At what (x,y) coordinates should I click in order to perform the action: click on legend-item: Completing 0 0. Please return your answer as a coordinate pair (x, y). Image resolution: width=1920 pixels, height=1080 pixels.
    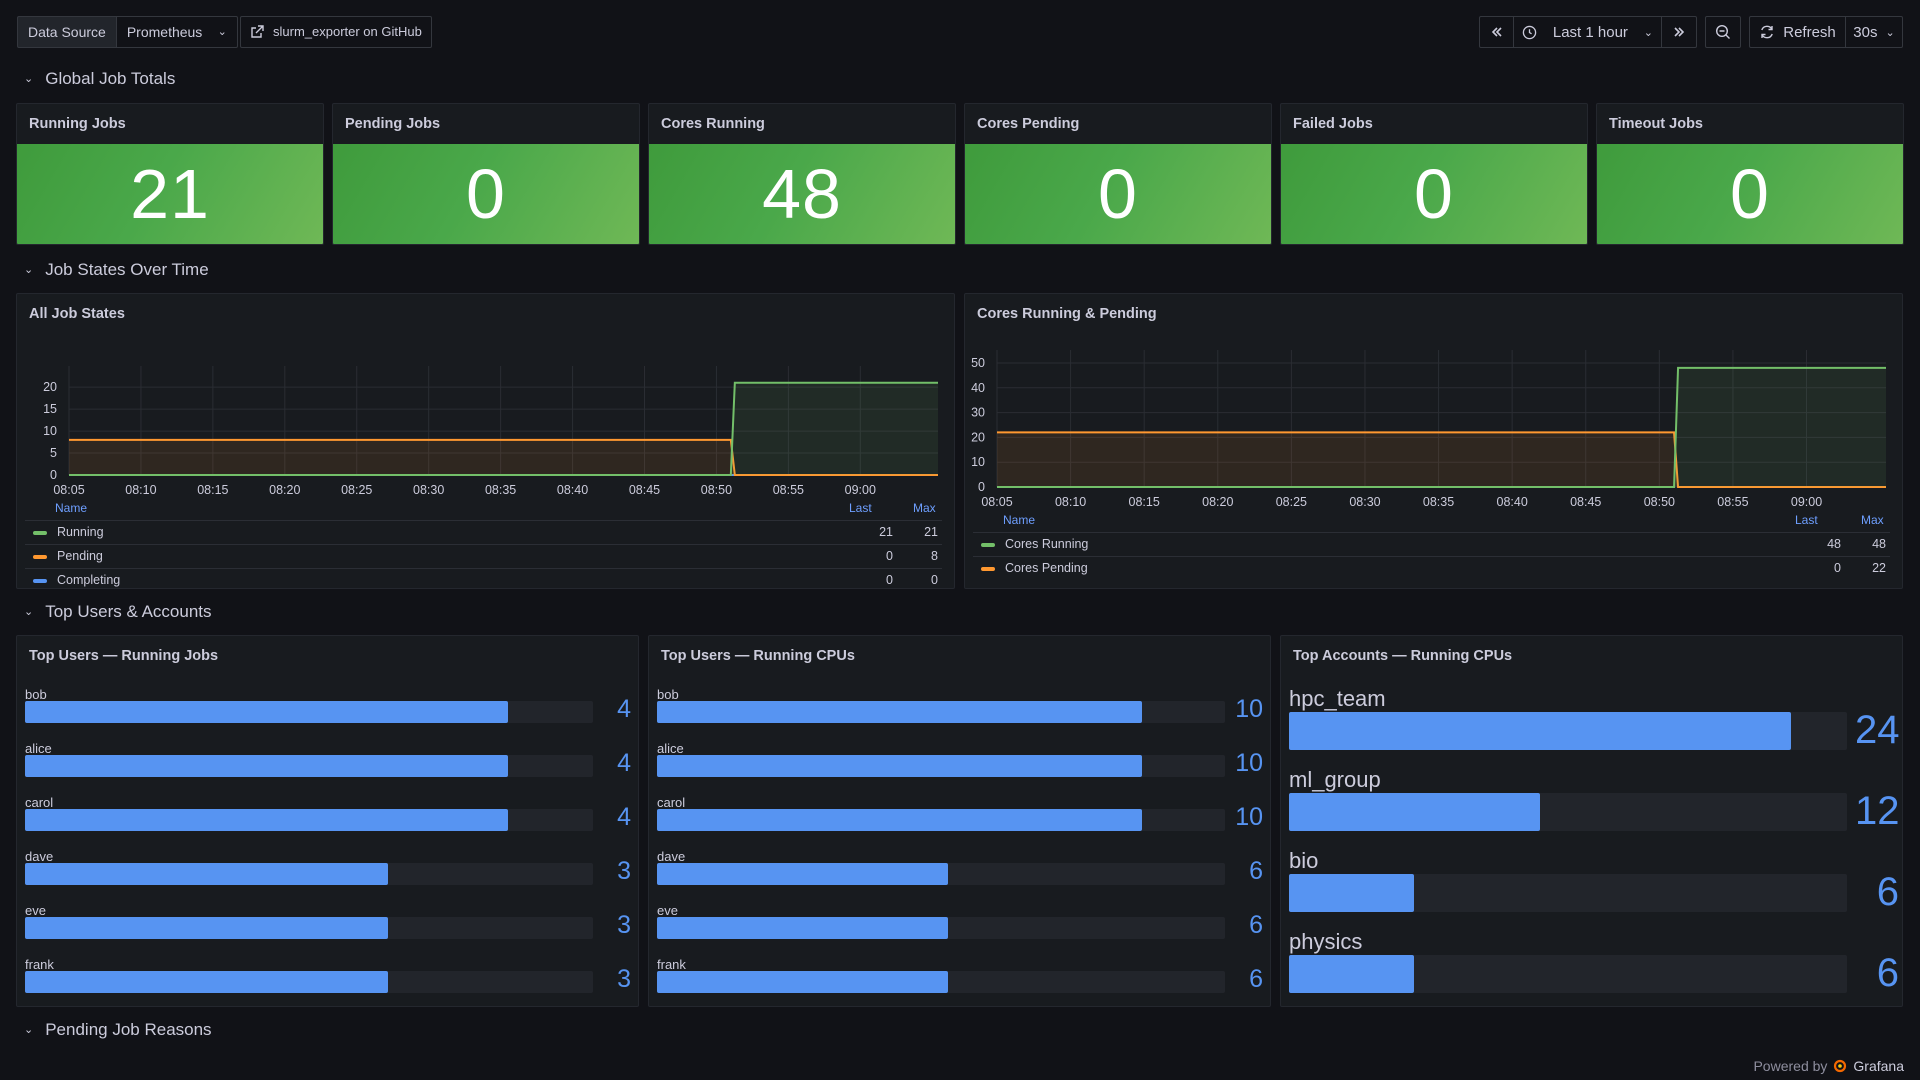
    Looking at the image, I should click on (483, 578).